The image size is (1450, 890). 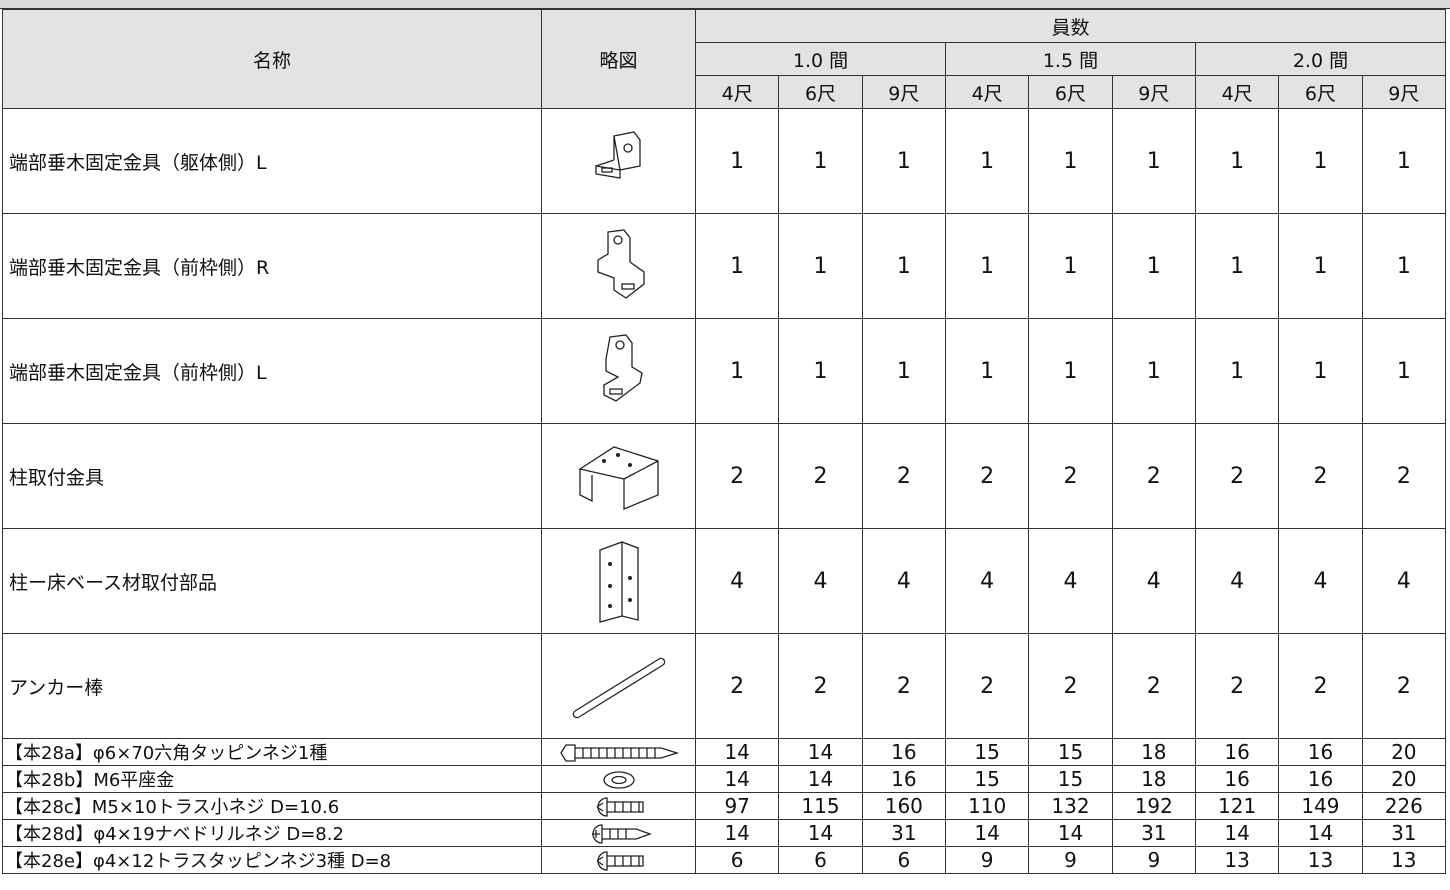 What do you see at coordinates (272, 59) in the screenshot?
I see `name-header: 名称` at bounding box center [272, 59].